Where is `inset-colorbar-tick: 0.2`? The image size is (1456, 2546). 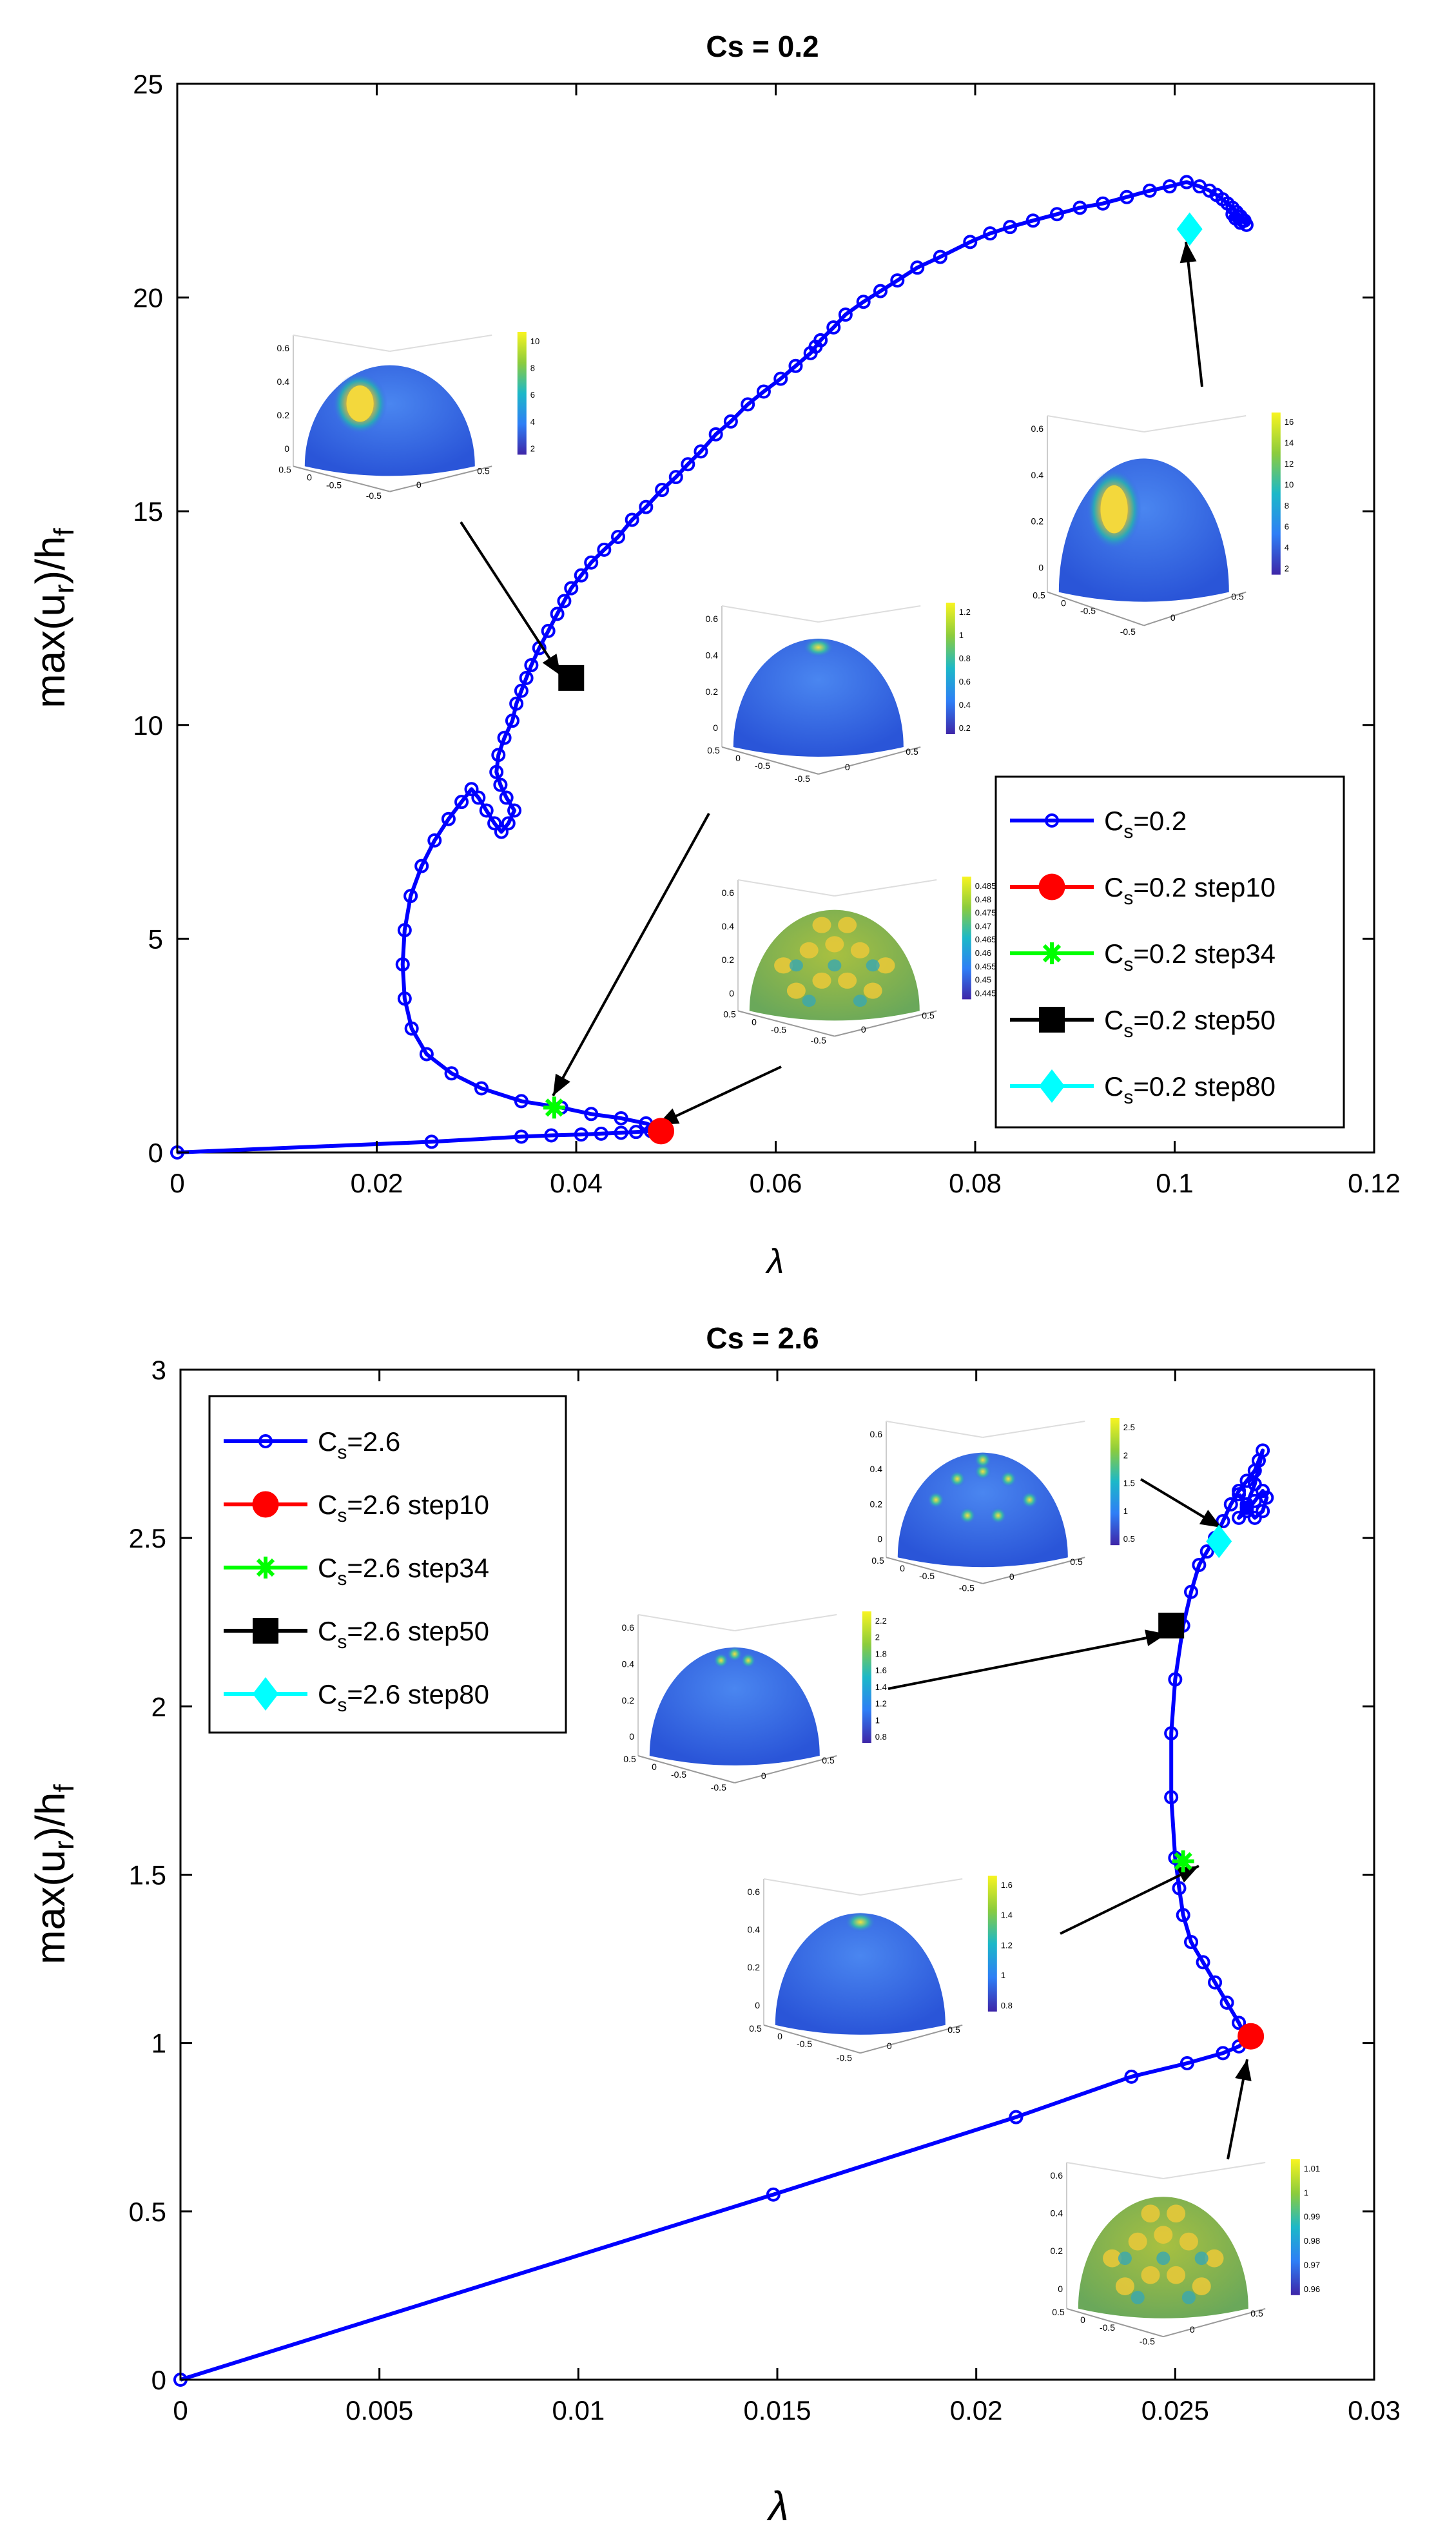 inset-colorbar-tick: 0.2 is located at coordinates (965, 728).